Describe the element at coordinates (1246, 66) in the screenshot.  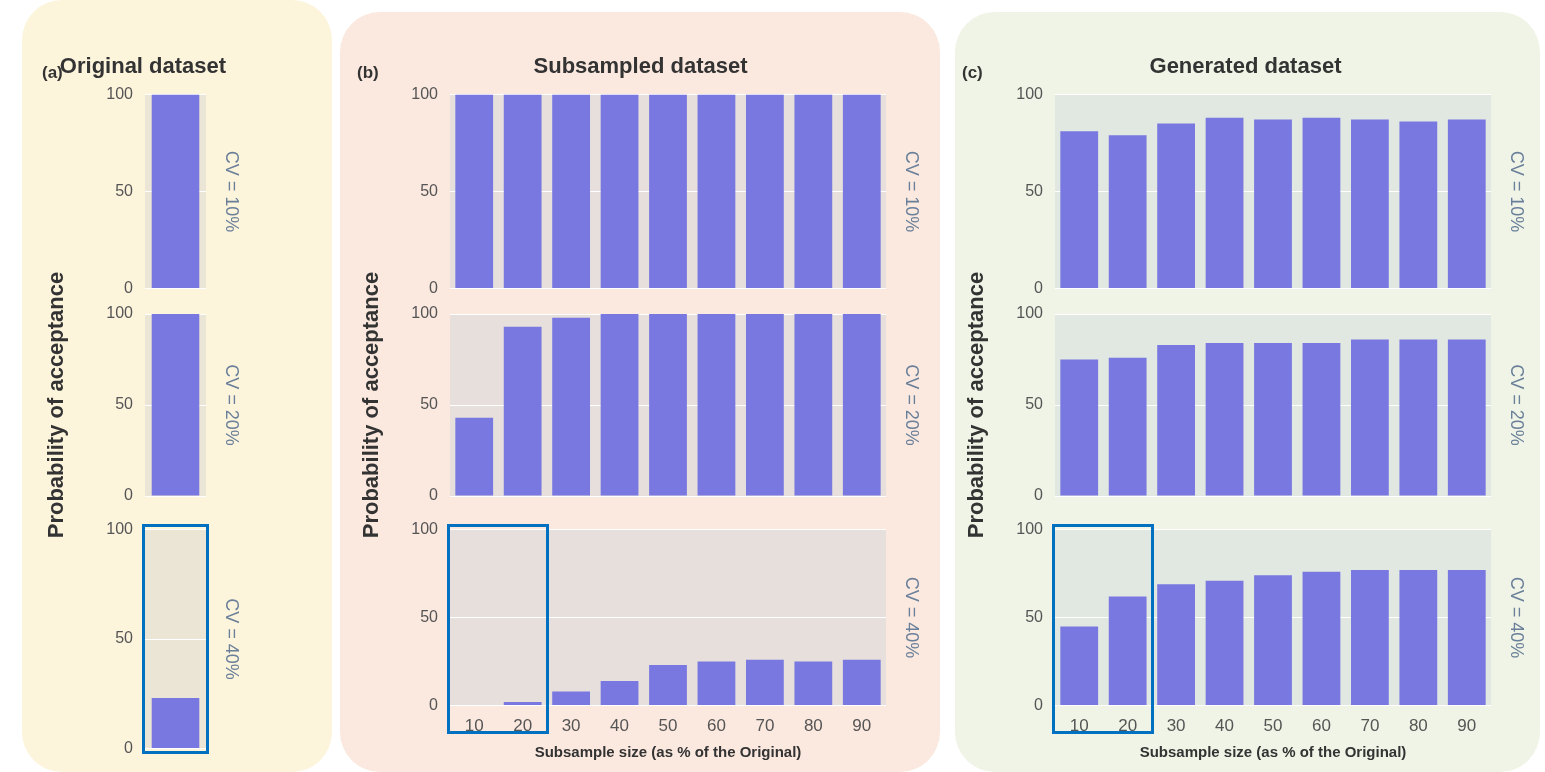
I see `chart-title: Generated dataset` at that location.